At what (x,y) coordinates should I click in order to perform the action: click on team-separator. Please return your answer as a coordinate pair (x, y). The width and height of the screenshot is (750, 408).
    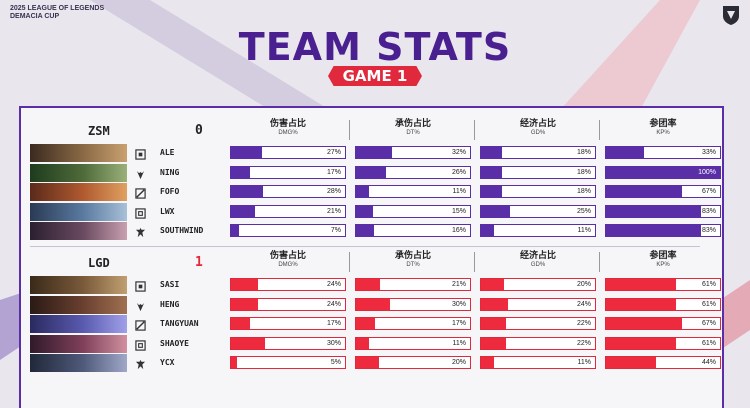
    Looking at the image, I should click on (365, 246).